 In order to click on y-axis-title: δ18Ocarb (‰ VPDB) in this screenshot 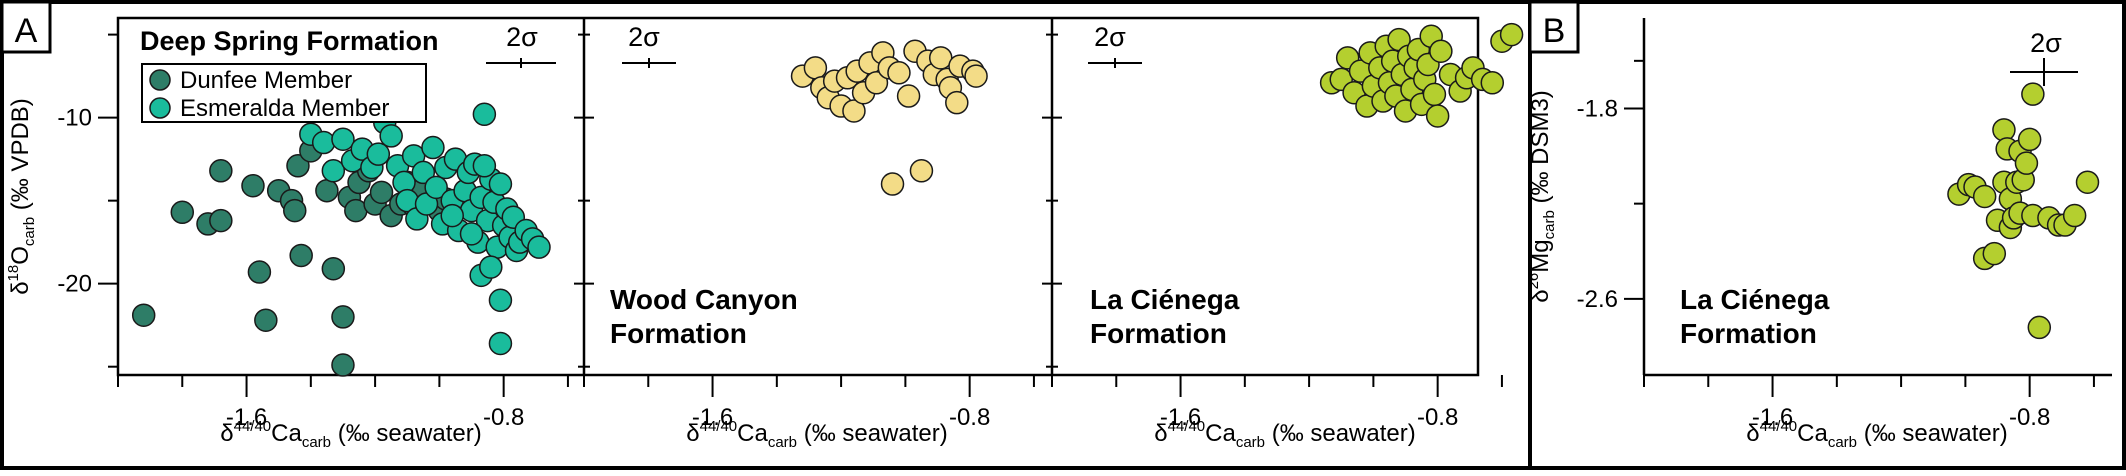, I will do `click(21, 196)`.